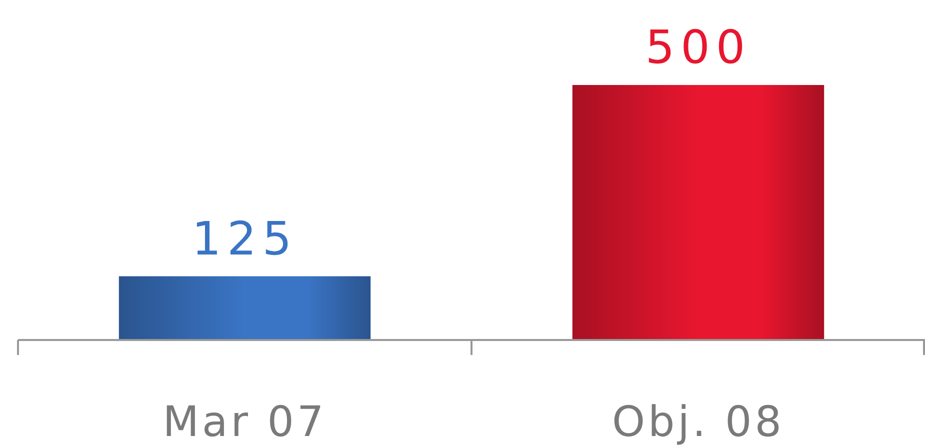 The width and height of the screenshot is (925, 446). I want to click on data-label: 500, so click(698, 47).